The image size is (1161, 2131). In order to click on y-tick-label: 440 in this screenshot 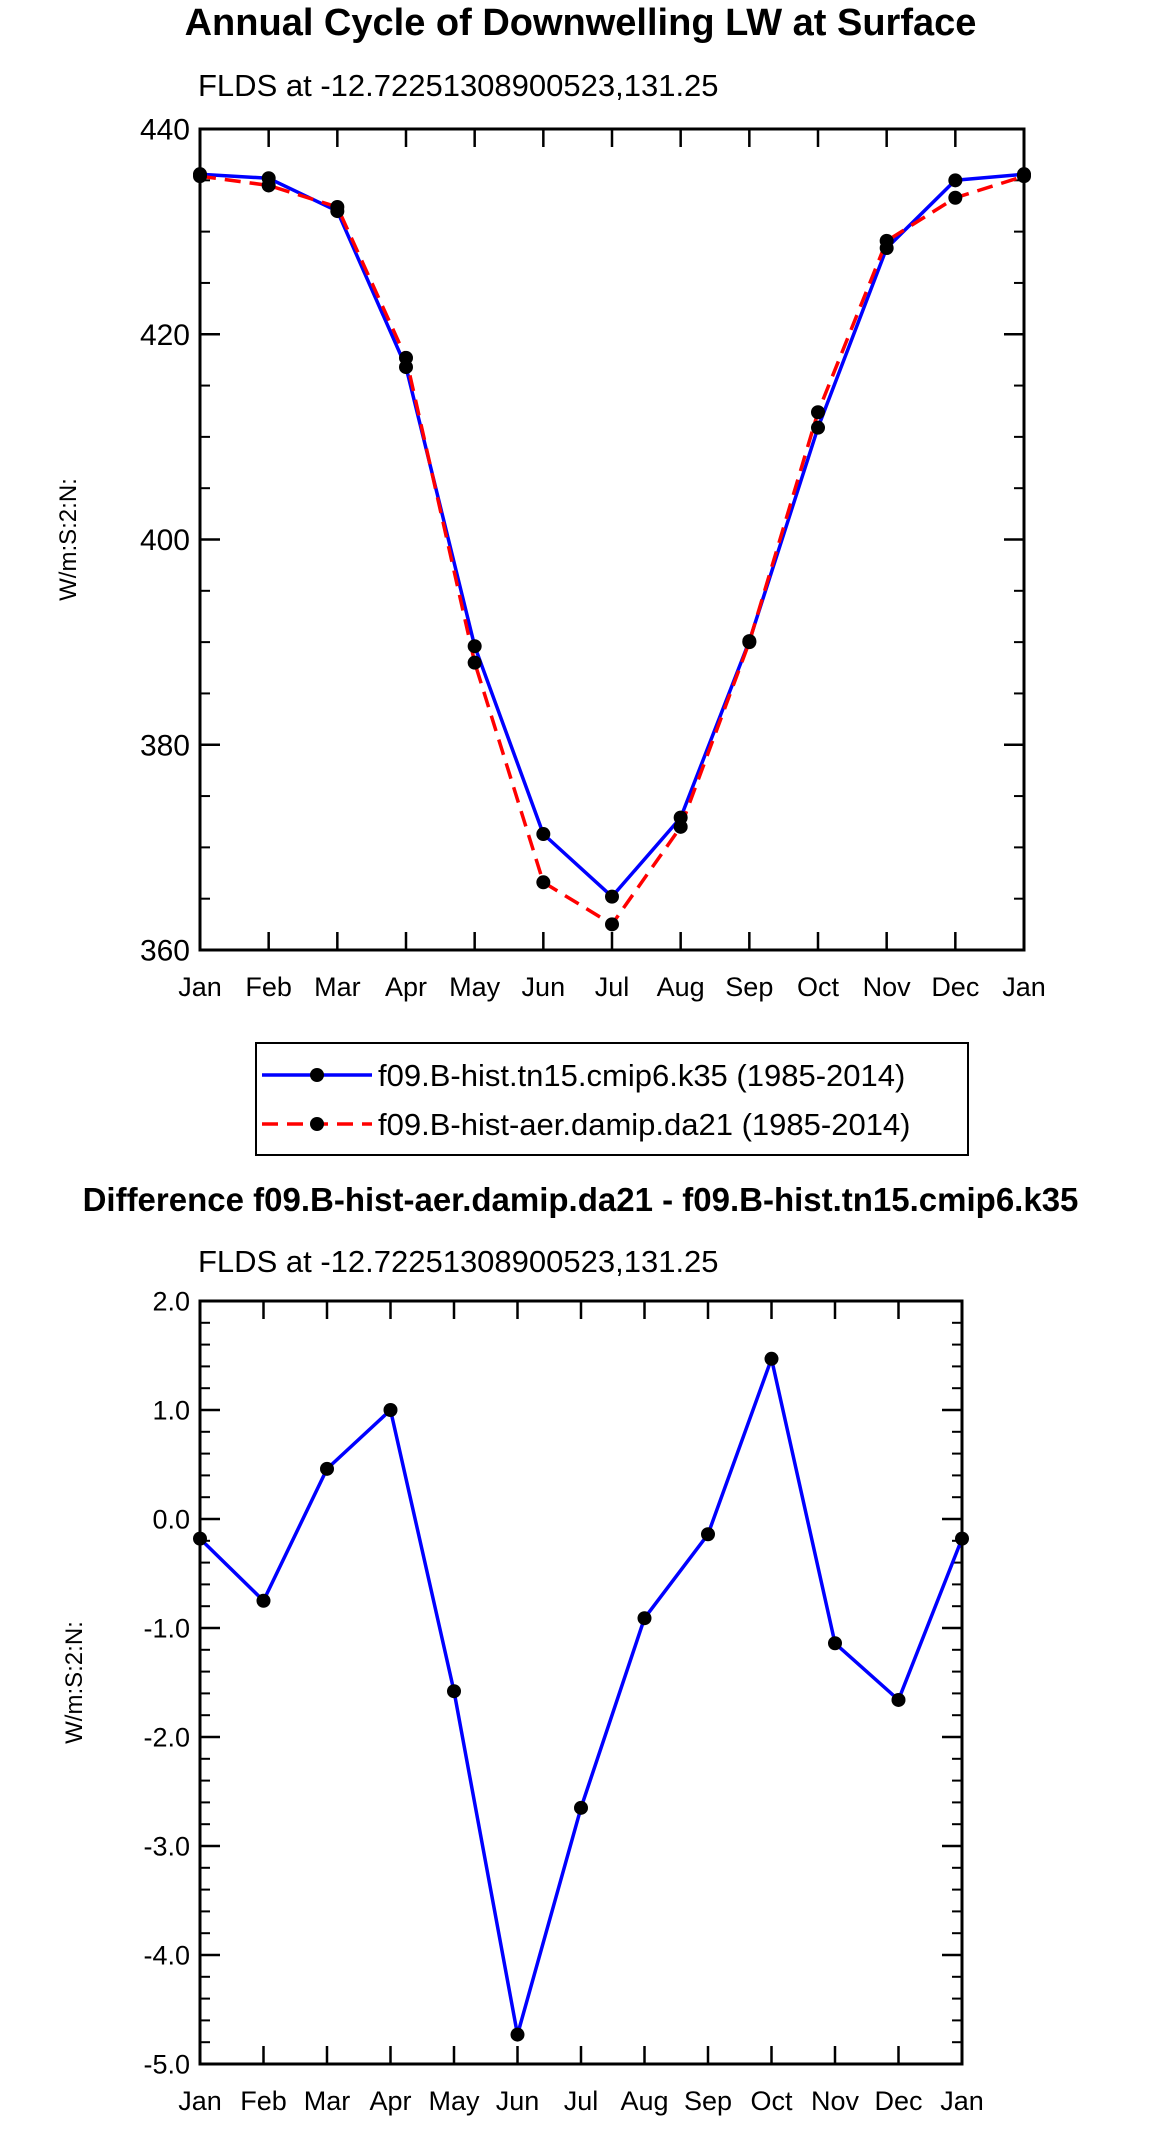, I will do `click(165, 130)`.